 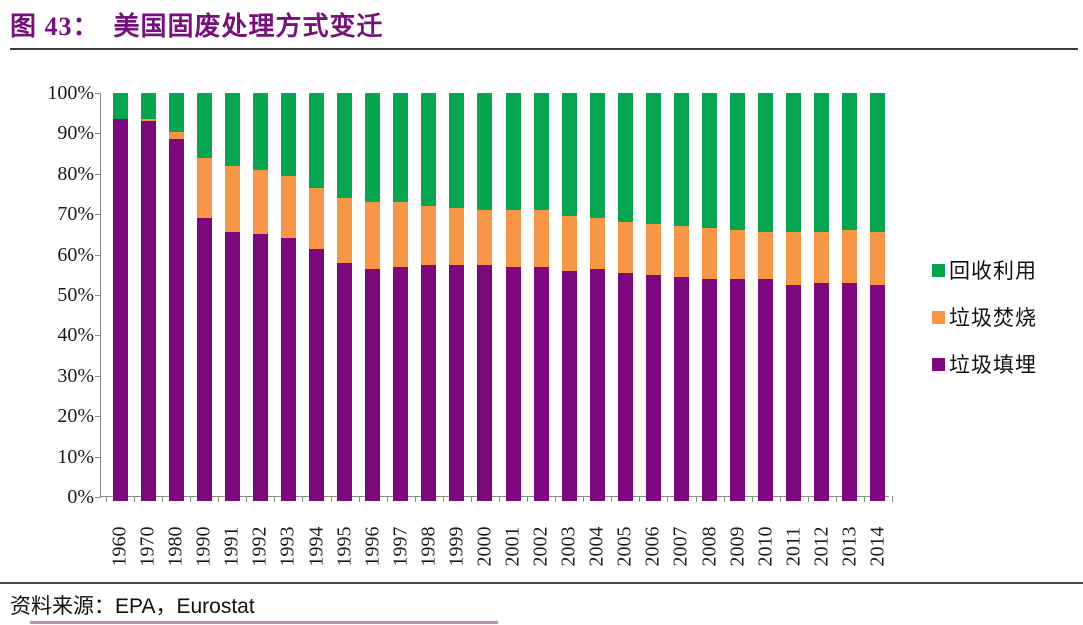 I want to click on bar-2014-recycling, so click(x=878, y=163).